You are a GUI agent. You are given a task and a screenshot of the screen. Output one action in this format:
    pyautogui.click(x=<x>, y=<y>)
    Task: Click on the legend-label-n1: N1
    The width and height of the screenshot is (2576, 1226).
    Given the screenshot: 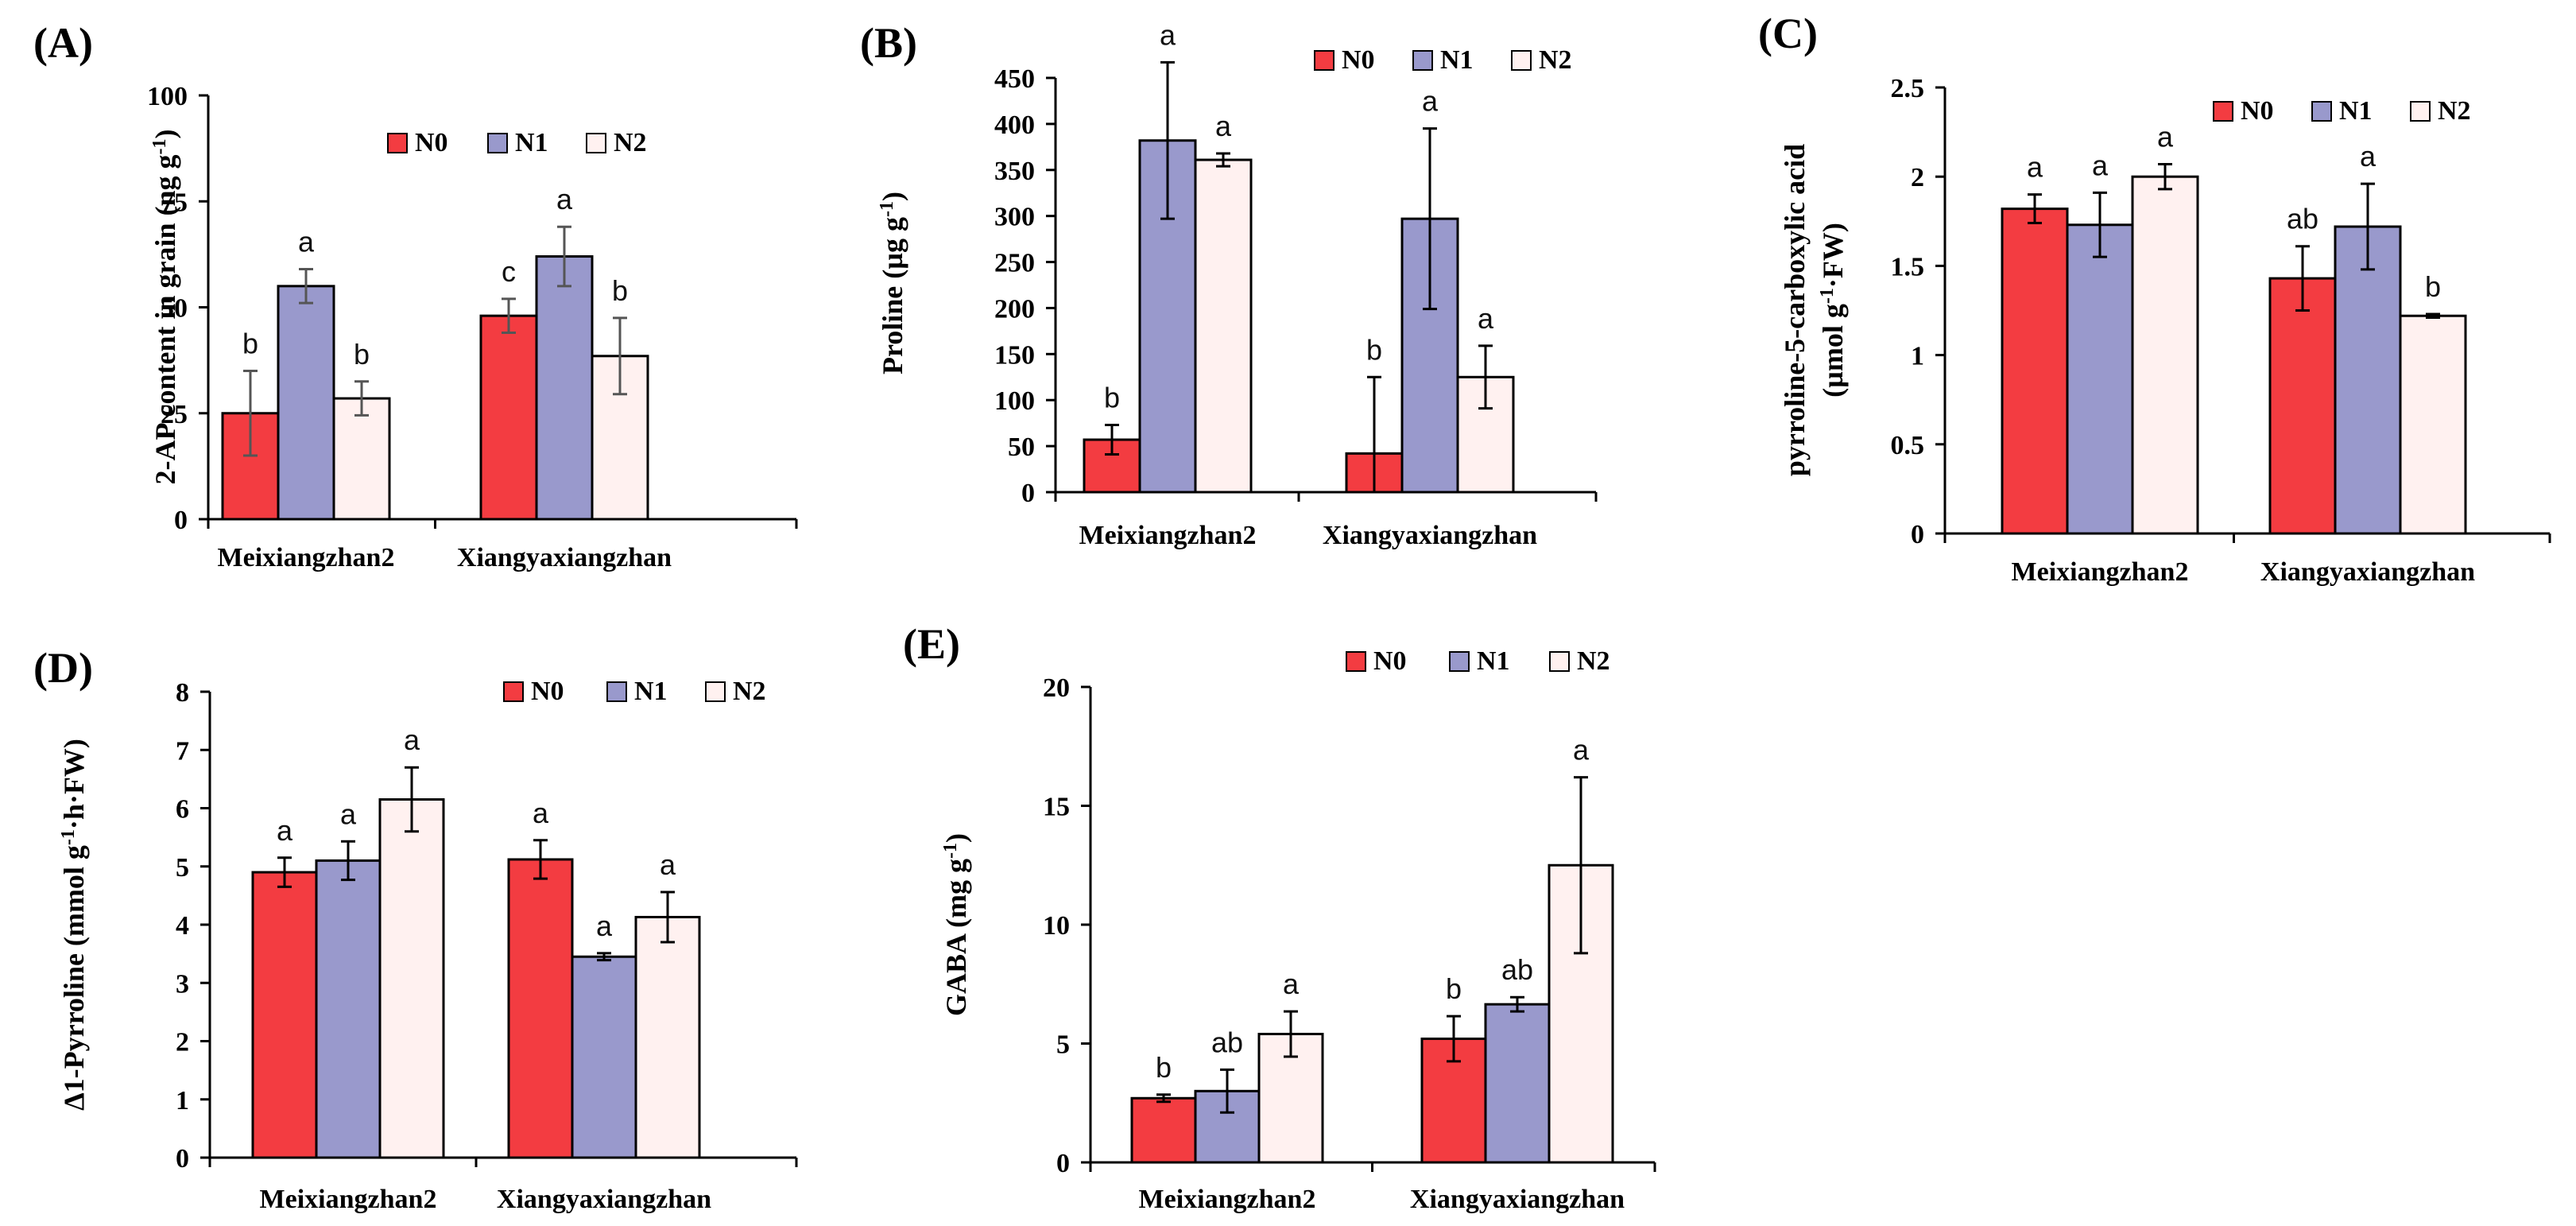 What is the action you would take?
    pyautogui.click(x=531, y=142)
    